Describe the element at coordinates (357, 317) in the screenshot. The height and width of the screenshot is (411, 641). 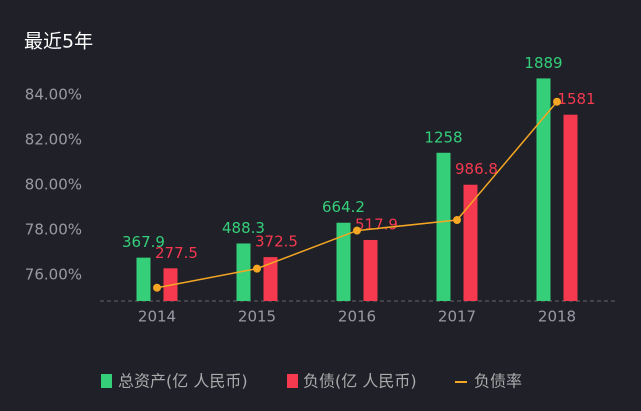
I see `x-tick-label: 2016` at that location.